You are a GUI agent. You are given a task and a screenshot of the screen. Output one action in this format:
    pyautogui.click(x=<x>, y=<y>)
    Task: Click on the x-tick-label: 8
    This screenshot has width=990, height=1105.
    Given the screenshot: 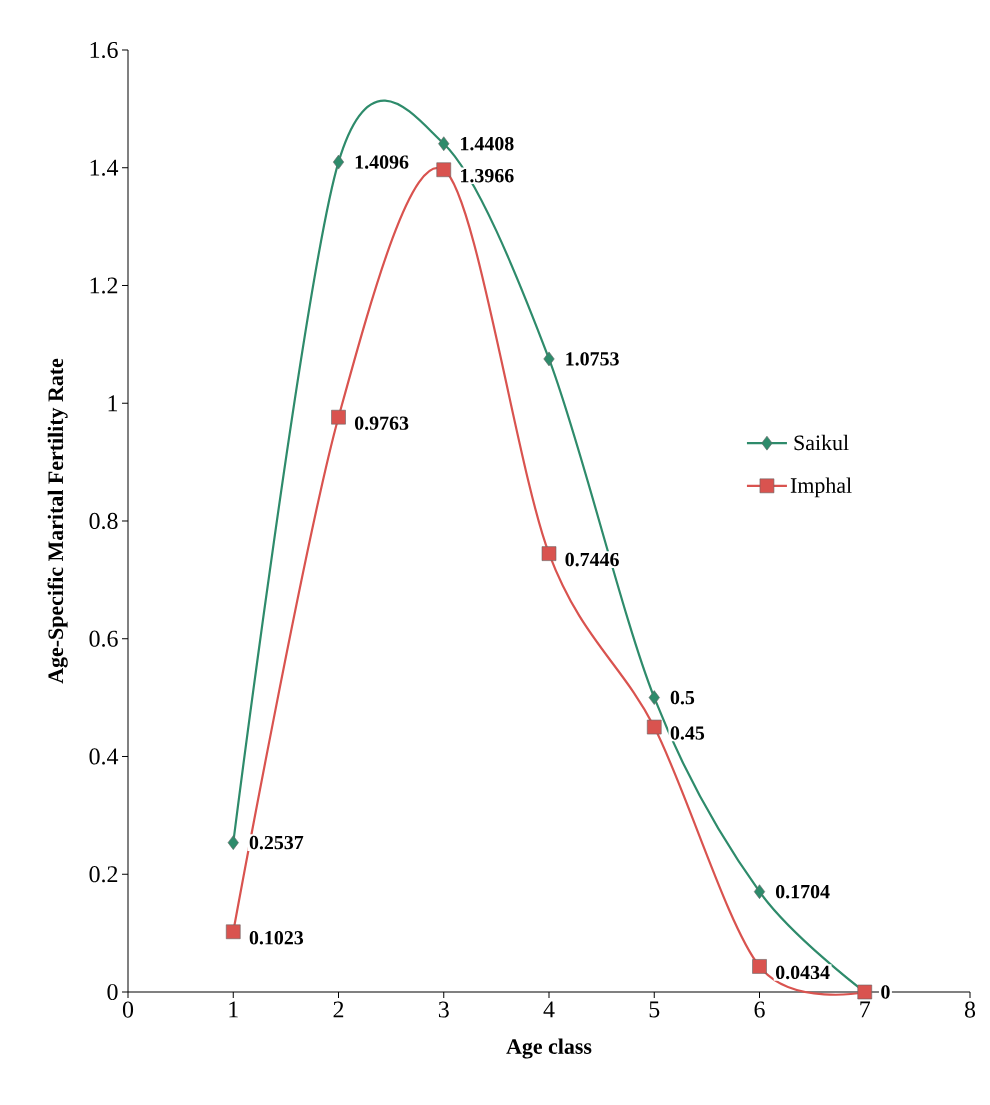 What is the action you would take?
    pyautogui.click(x=970, y=1009)
    